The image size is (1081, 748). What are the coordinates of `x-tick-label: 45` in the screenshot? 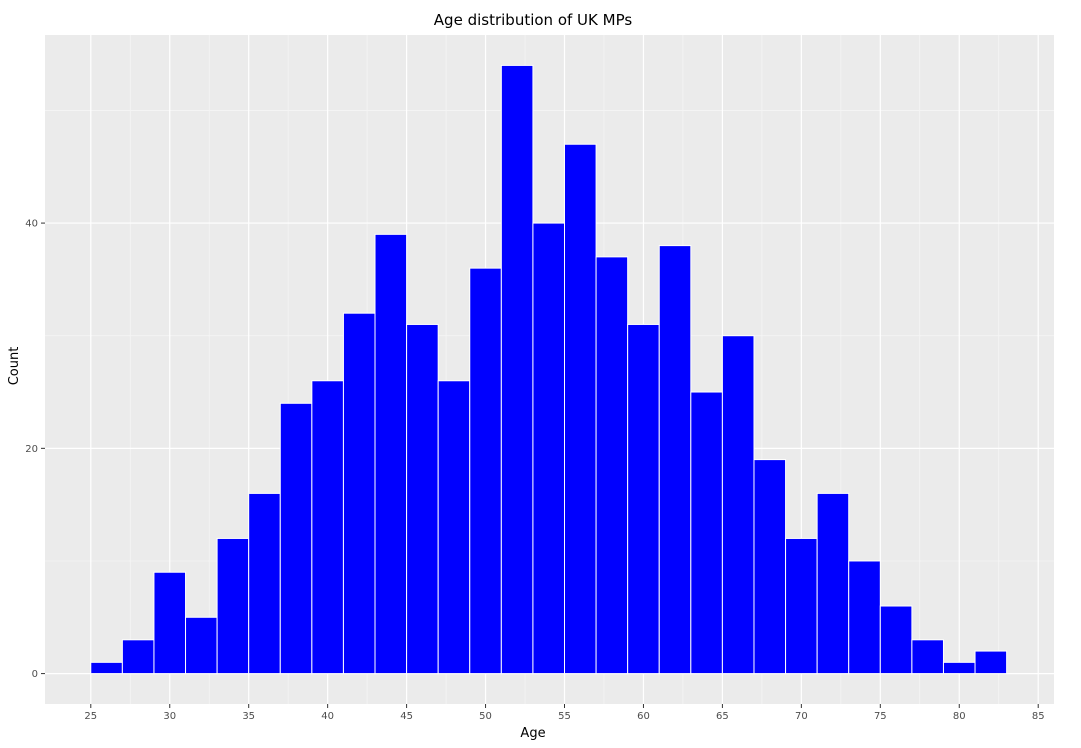 It's located at (406, 716).